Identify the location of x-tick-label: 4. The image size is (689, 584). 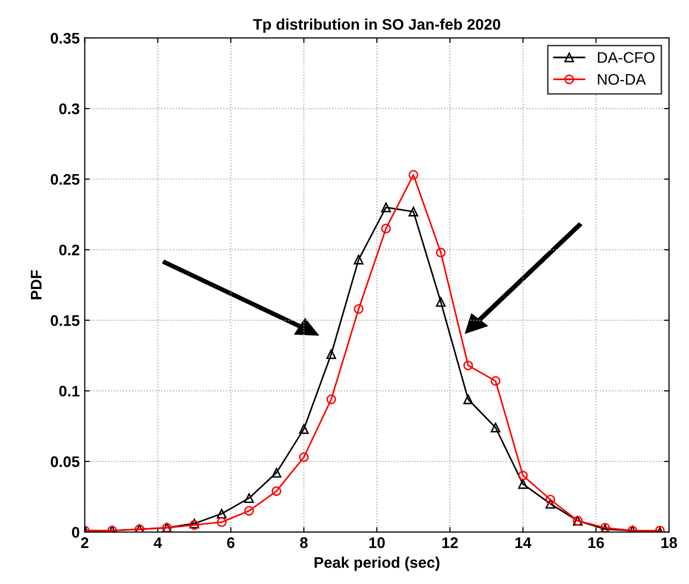
(158, 542).